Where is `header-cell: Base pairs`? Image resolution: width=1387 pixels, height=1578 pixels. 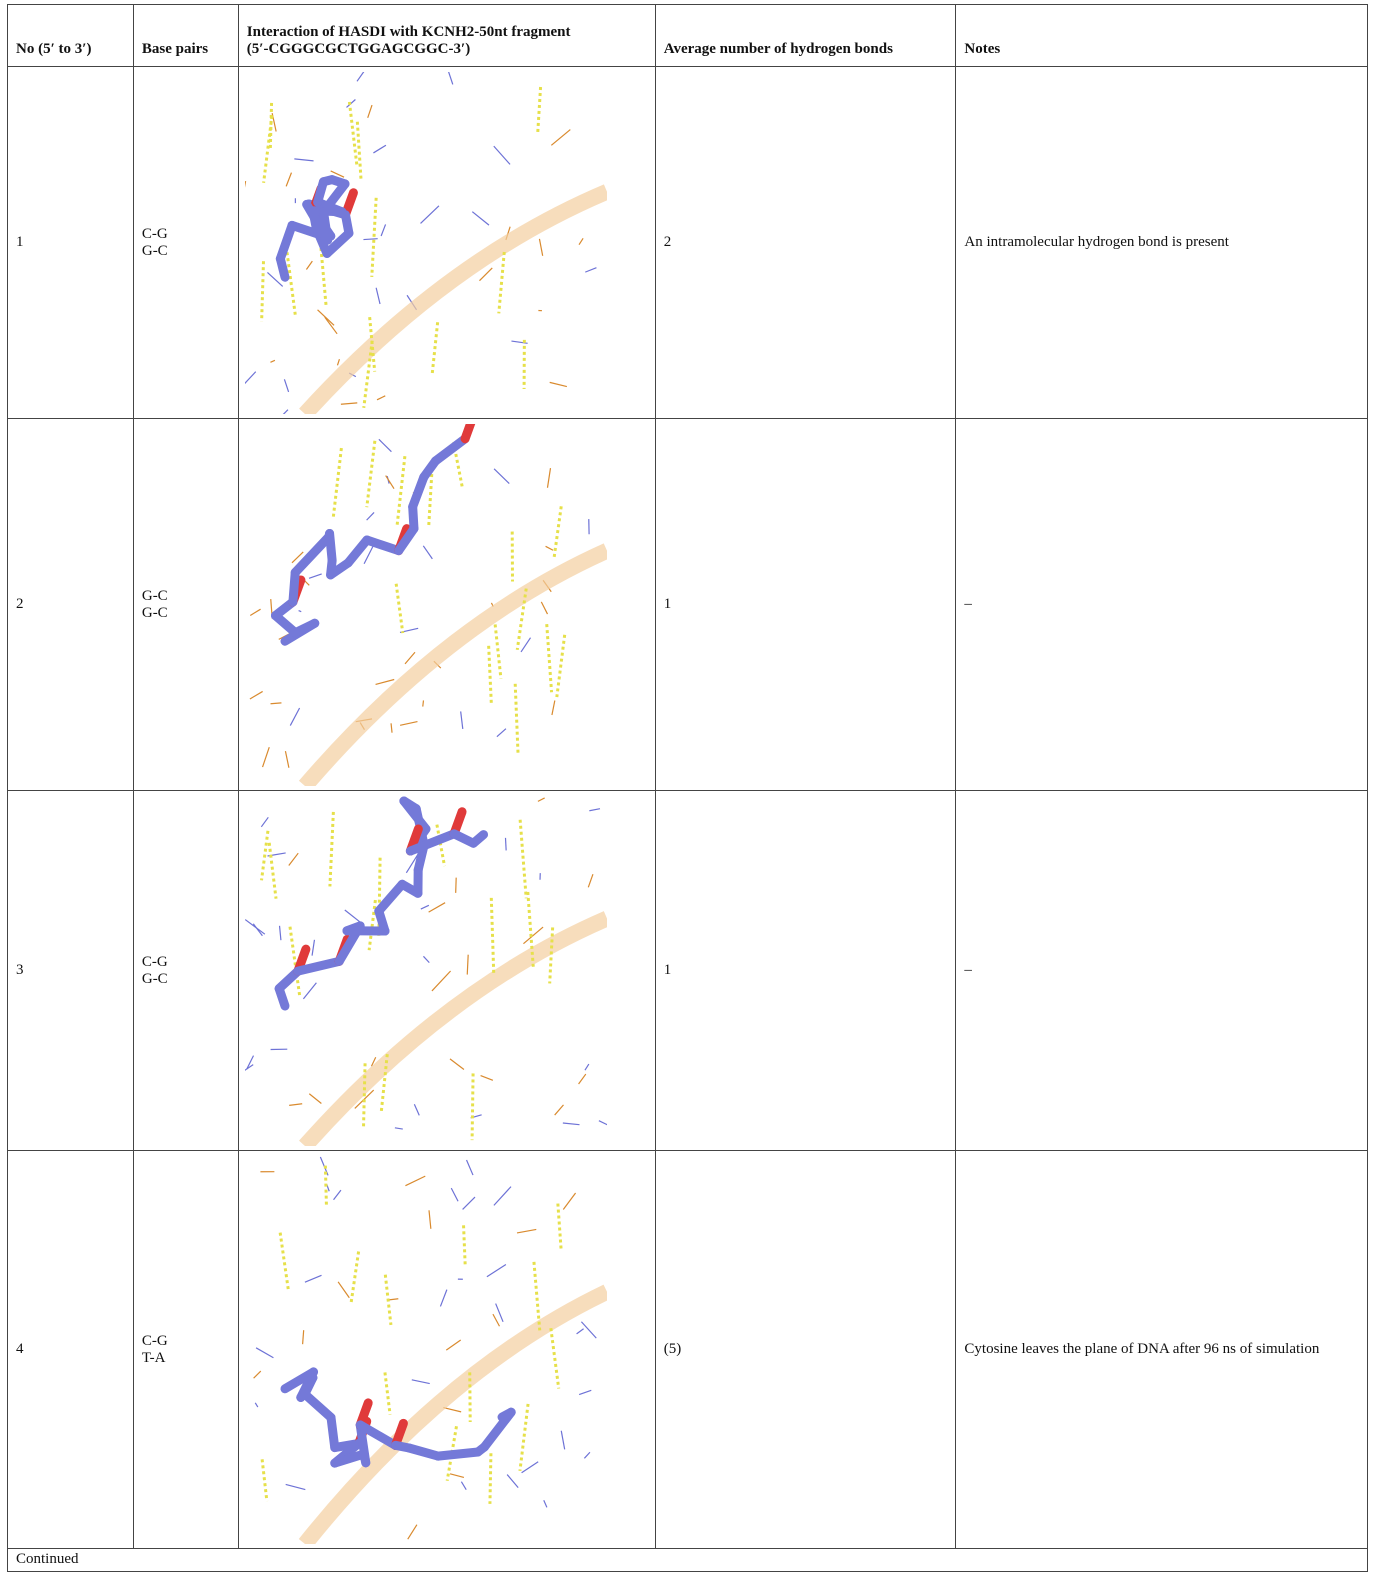 header-cell: Base pairs is located at coordinates (185, 35).